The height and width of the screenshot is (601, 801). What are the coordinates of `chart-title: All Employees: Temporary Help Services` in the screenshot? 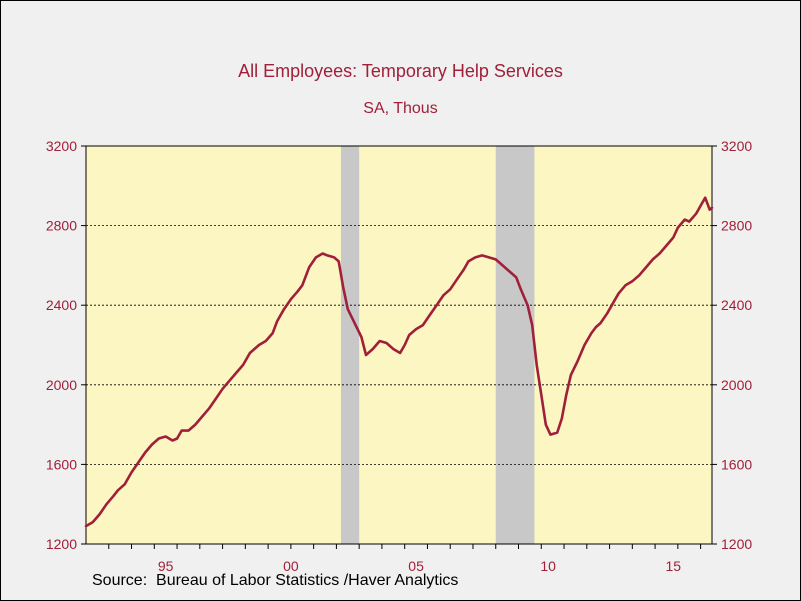 It's located at (400, 71).